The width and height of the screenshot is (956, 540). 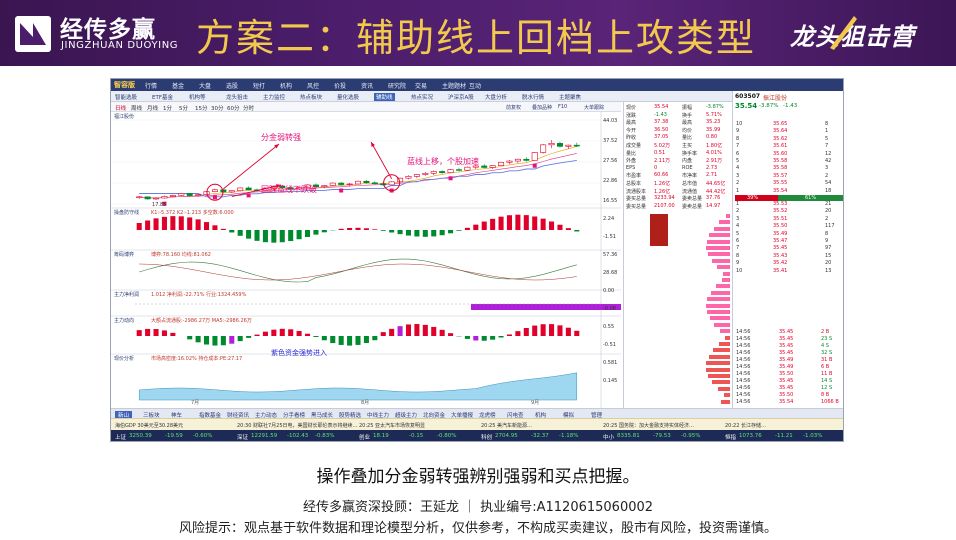 What do you see at coordinates (678, 168) in the screenshot?
I see `quote-row: EPS 0 ROE 2.73` at bounding box center [678, 168].